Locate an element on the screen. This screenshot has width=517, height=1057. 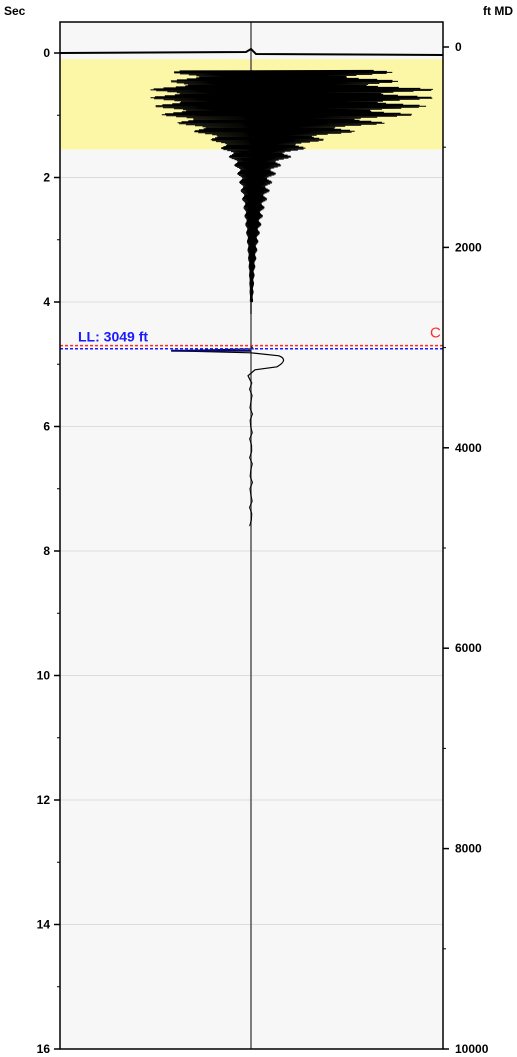
trace-liquid-reflection is located at coordinates (228, 364).